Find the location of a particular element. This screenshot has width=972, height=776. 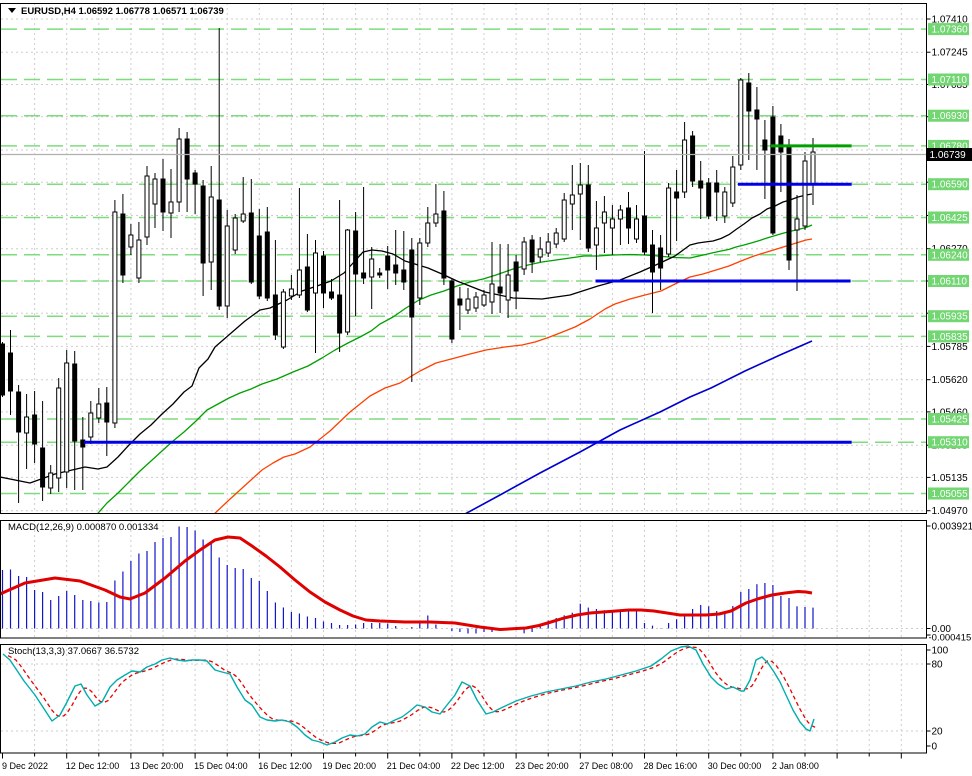

svg-text: 1.06590 is located at coordinates (950, 185).